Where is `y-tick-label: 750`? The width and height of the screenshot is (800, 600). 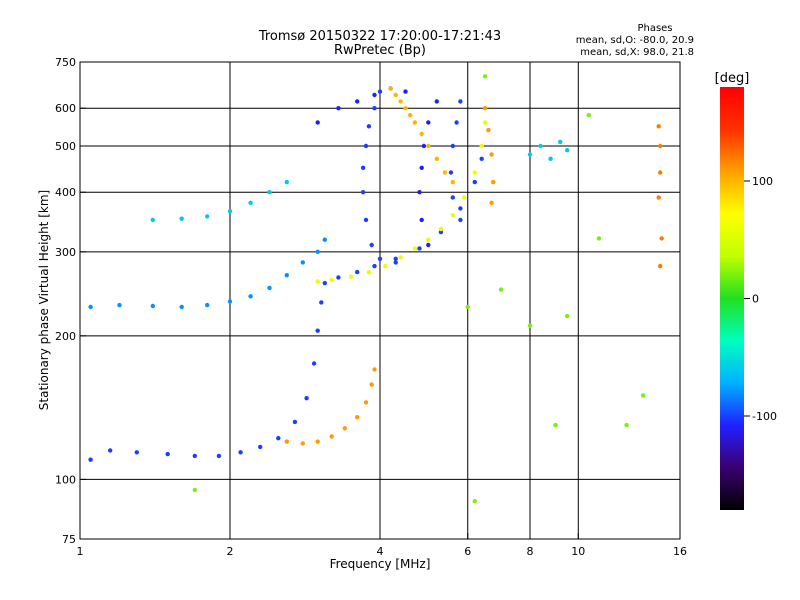
y-tick-label: 750 is located at coordinates (65, 62).